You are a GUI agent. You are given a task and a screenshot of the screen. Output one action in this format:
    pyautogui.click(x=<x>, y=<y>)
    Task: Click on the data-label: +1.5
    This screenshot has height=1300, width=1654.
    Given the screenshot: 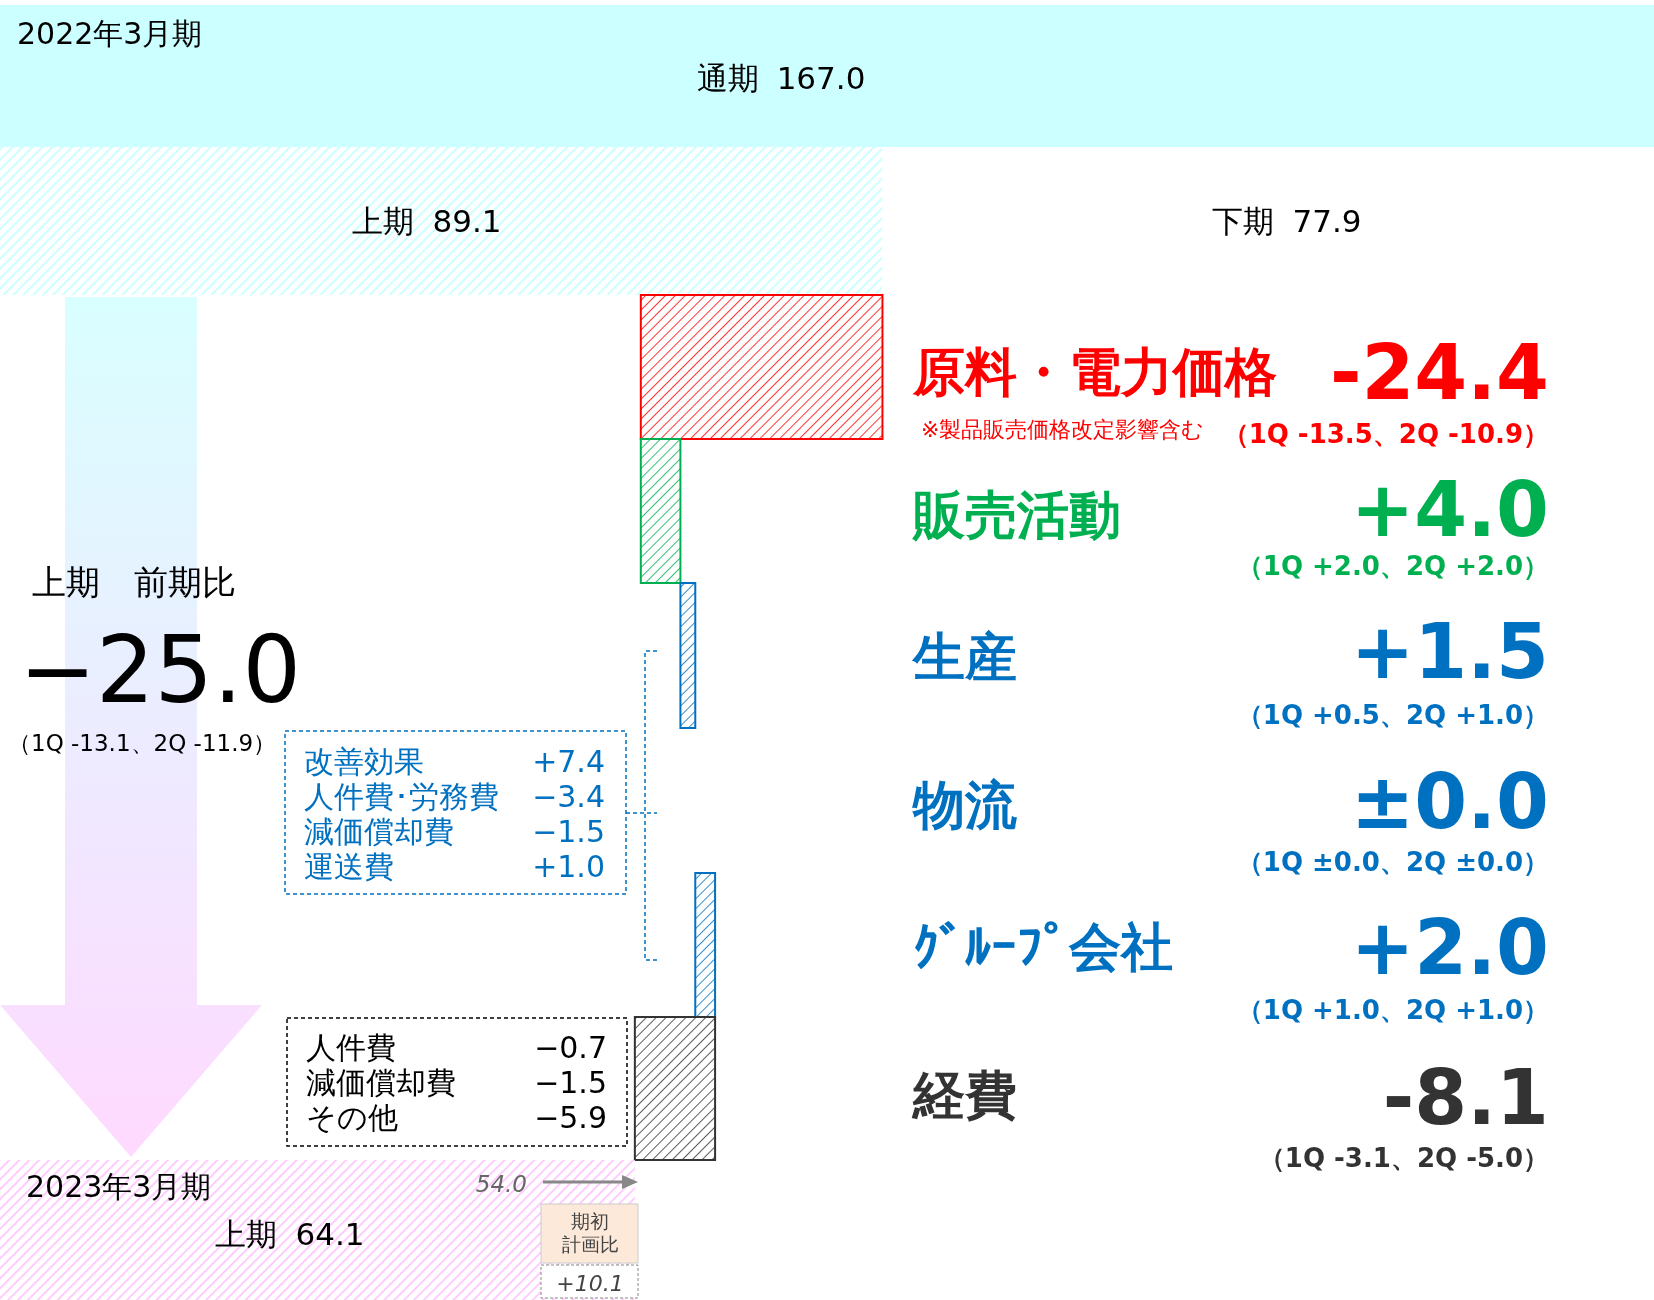 What is the action you would take?
    pyautogui.click(x=1449, y=651)
    